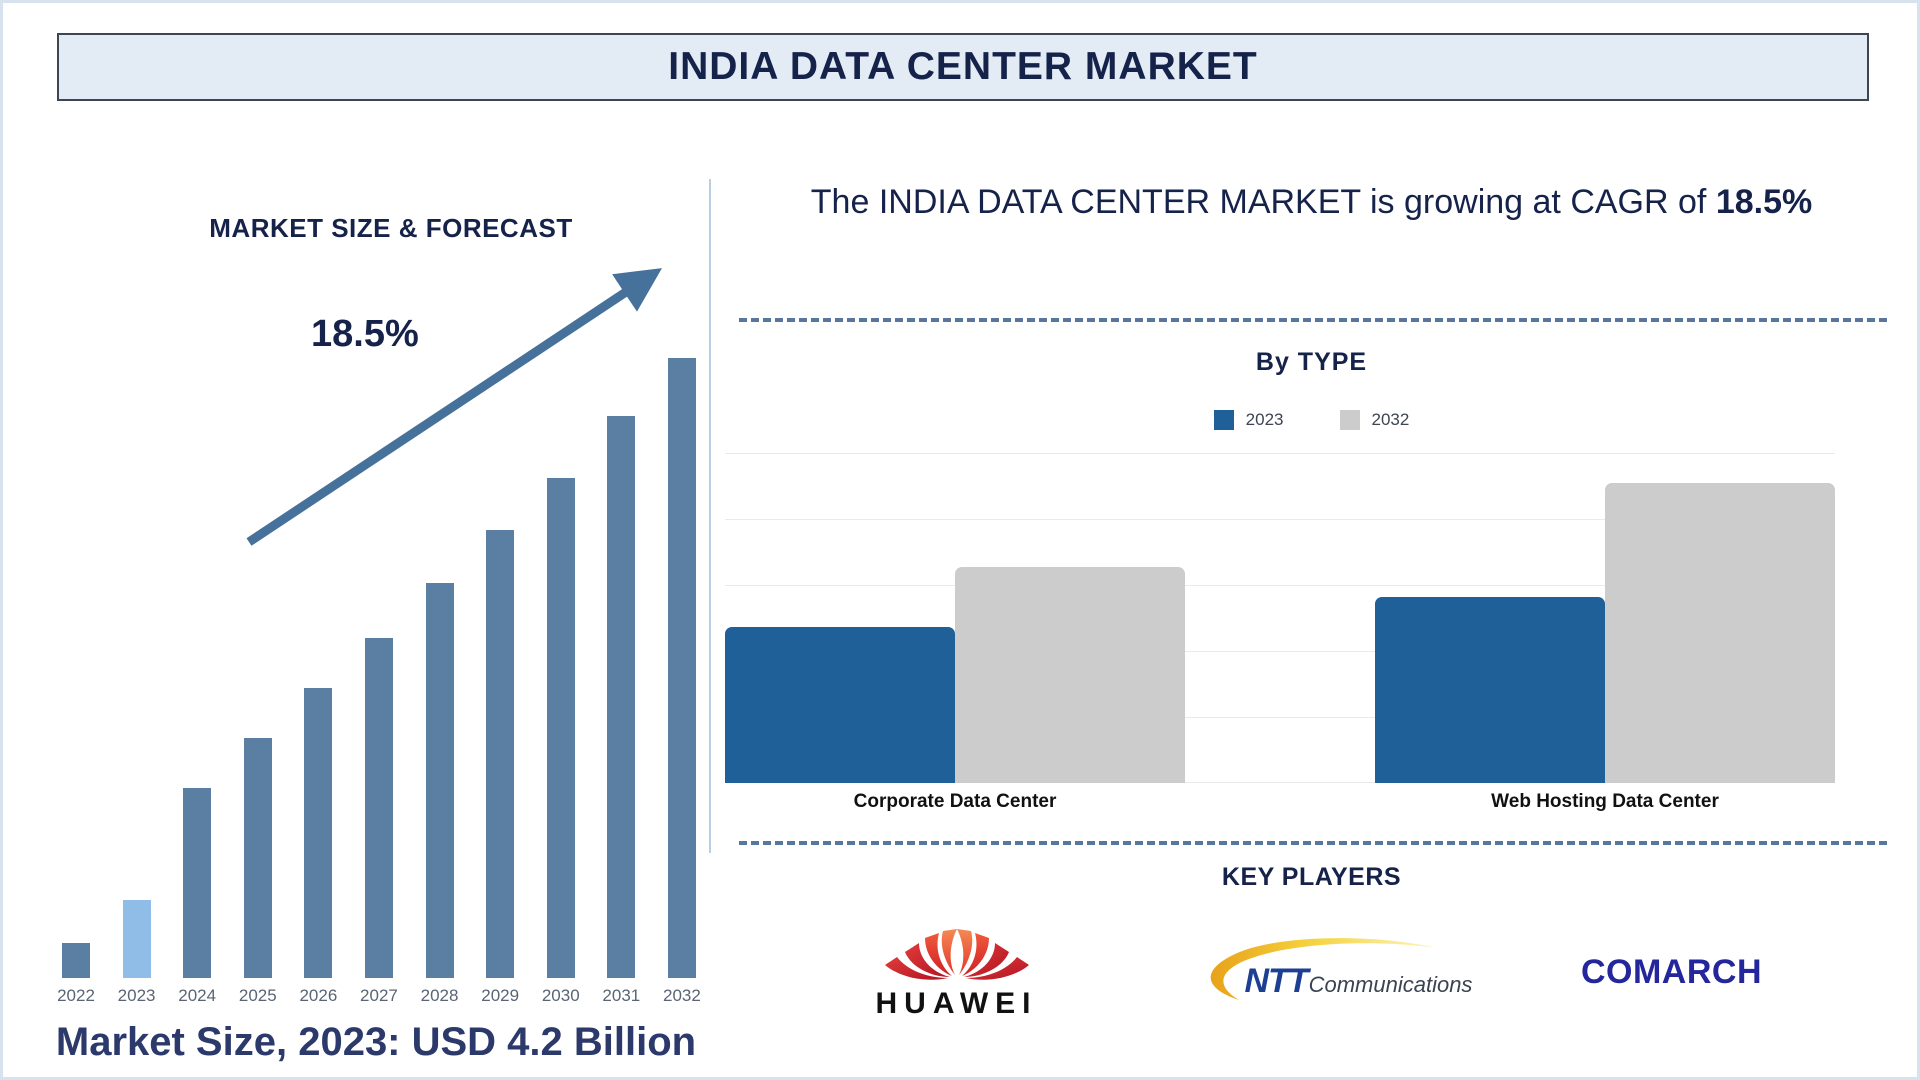 The image size is (1920, 1080). I want to click on ntt-communications-logo: NTT Communications, so click(1329, 972).